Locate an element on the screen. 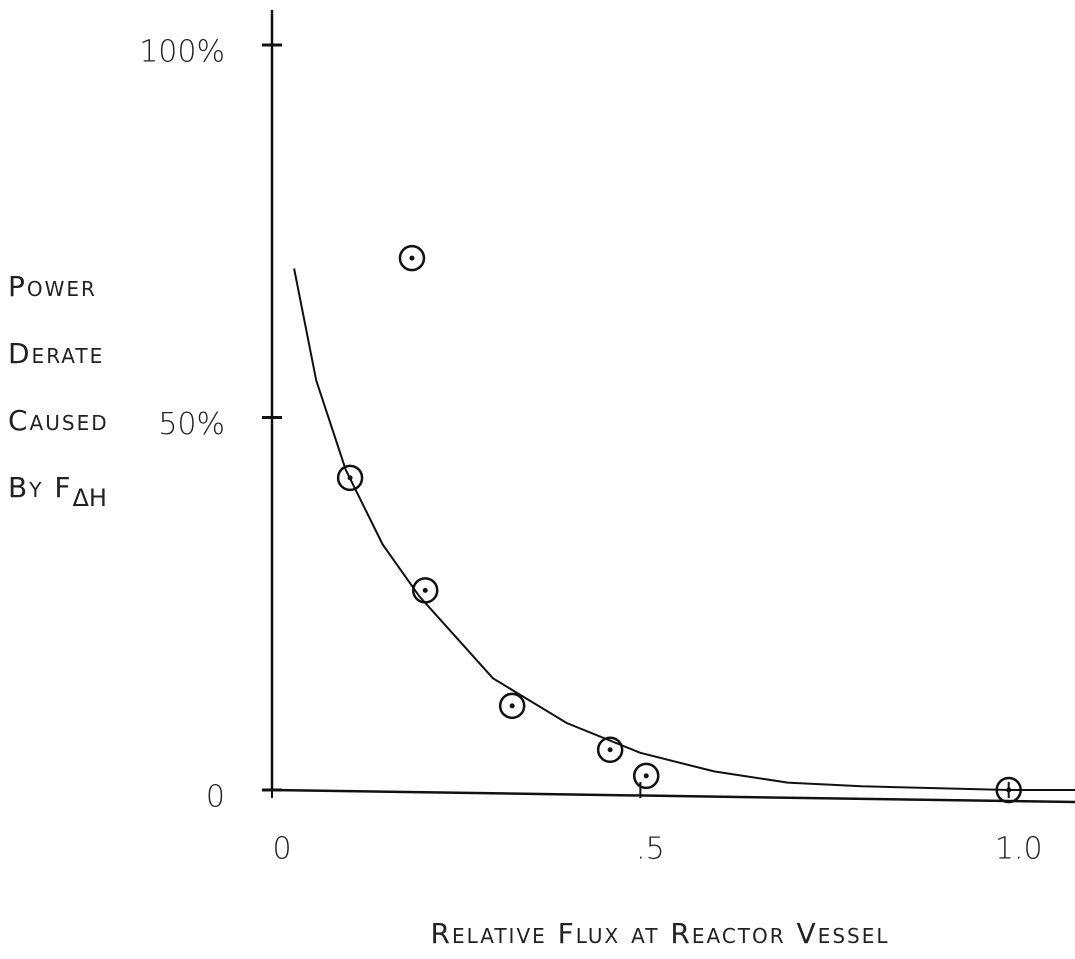  y-axis-label: Caused is located at coordinates (58, 420).